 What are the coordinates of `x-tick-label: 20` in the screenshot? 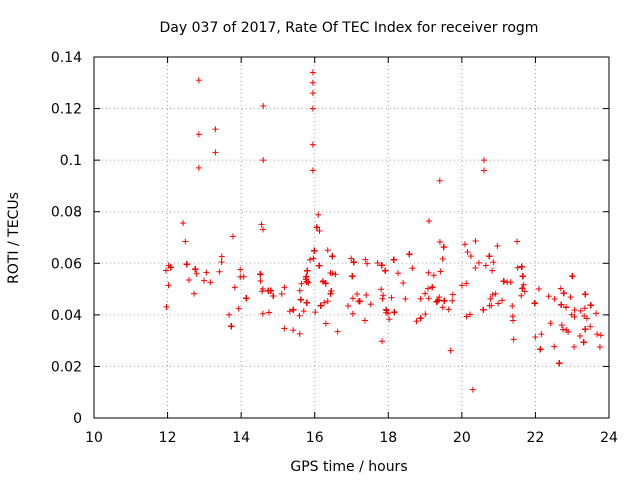 It's located at (462, 438).